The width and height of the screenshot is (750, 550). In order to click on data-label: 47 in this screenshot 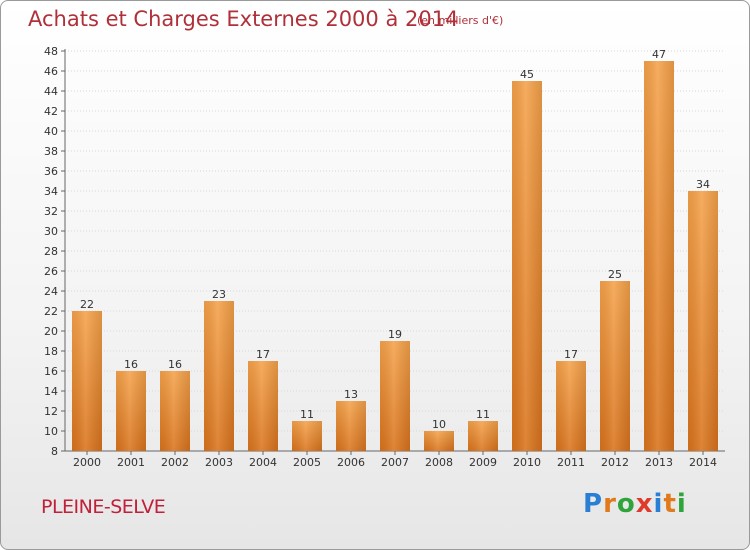, I will do `click(659, 54)`.